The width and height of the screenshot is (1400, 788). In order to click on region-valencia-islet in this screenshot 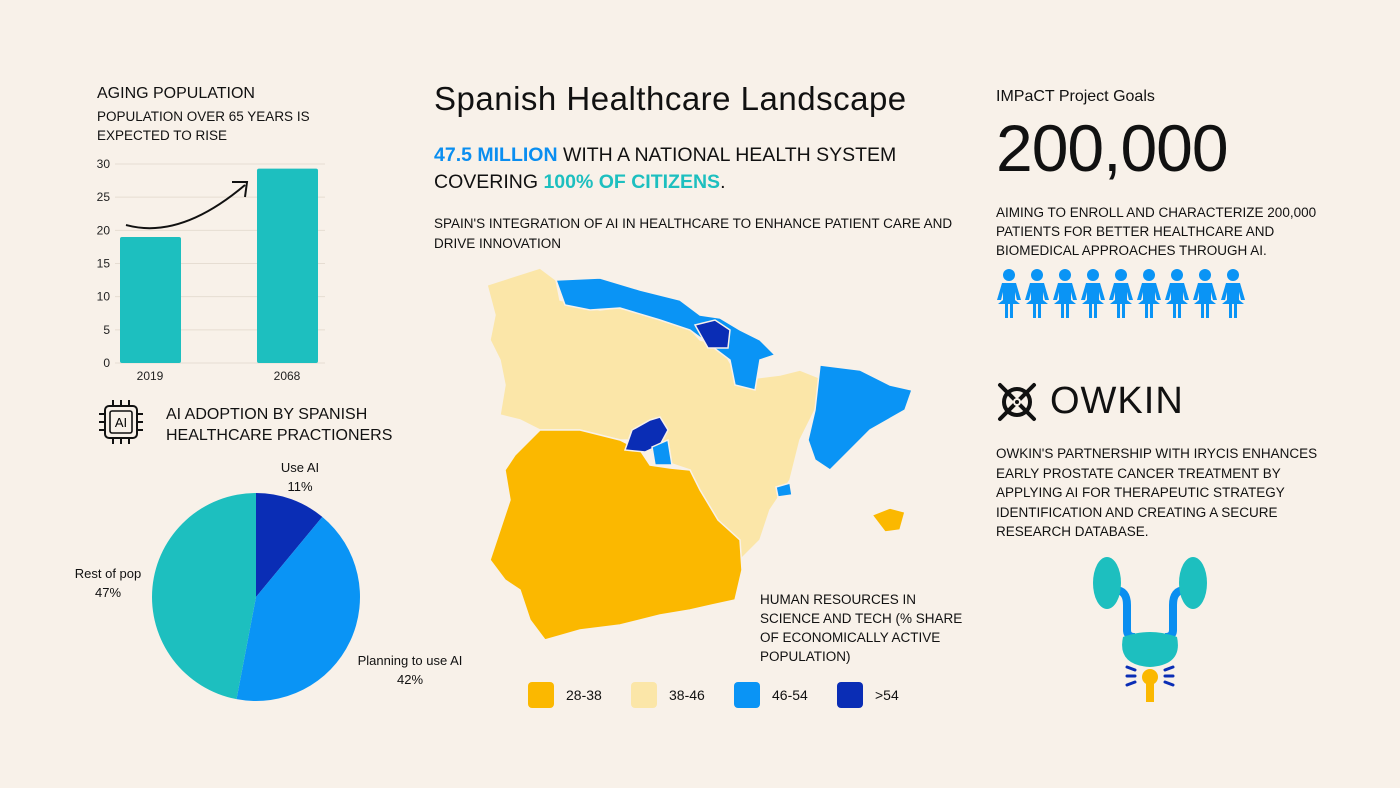, I will do `click(784, 490)`.